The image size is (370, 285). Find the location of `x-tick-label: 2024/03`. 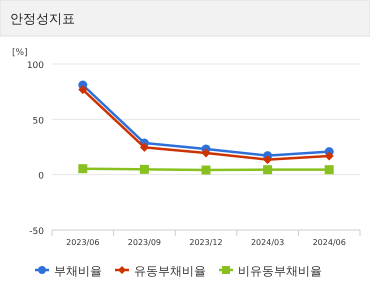

x-tick-label: 2024/03 is located at coordinates (267, 242).